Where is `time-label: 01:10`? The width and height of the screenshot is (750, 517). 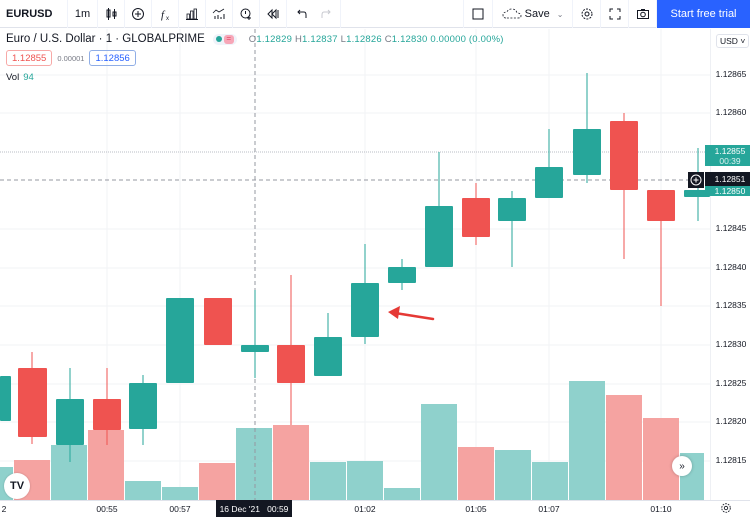 time-label: 01:10 is located at coordinates (661, 509).